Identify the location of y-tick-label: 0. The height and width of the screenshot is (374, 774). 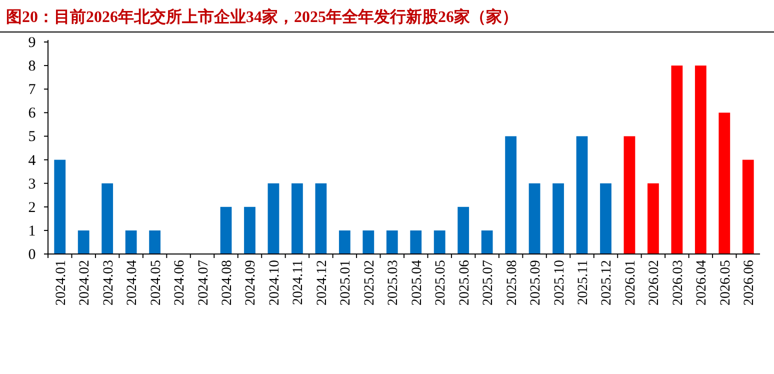
(32, 255).